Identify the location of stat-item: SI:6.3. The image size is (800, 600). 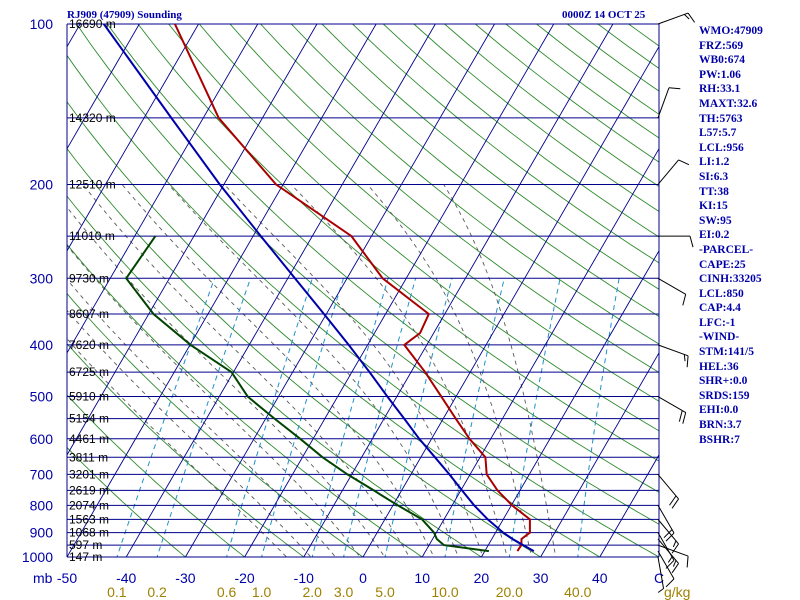
(714, 176).